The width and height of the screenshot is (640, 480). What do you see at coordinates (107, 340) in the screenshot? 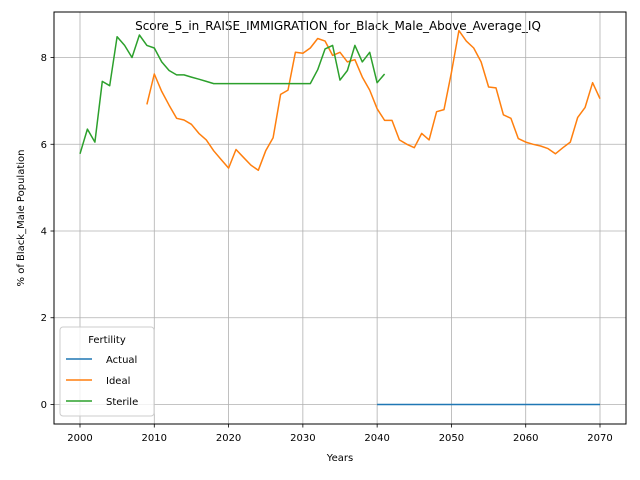
I see `legend-title: Fertility` at bounding box center [107, 340].